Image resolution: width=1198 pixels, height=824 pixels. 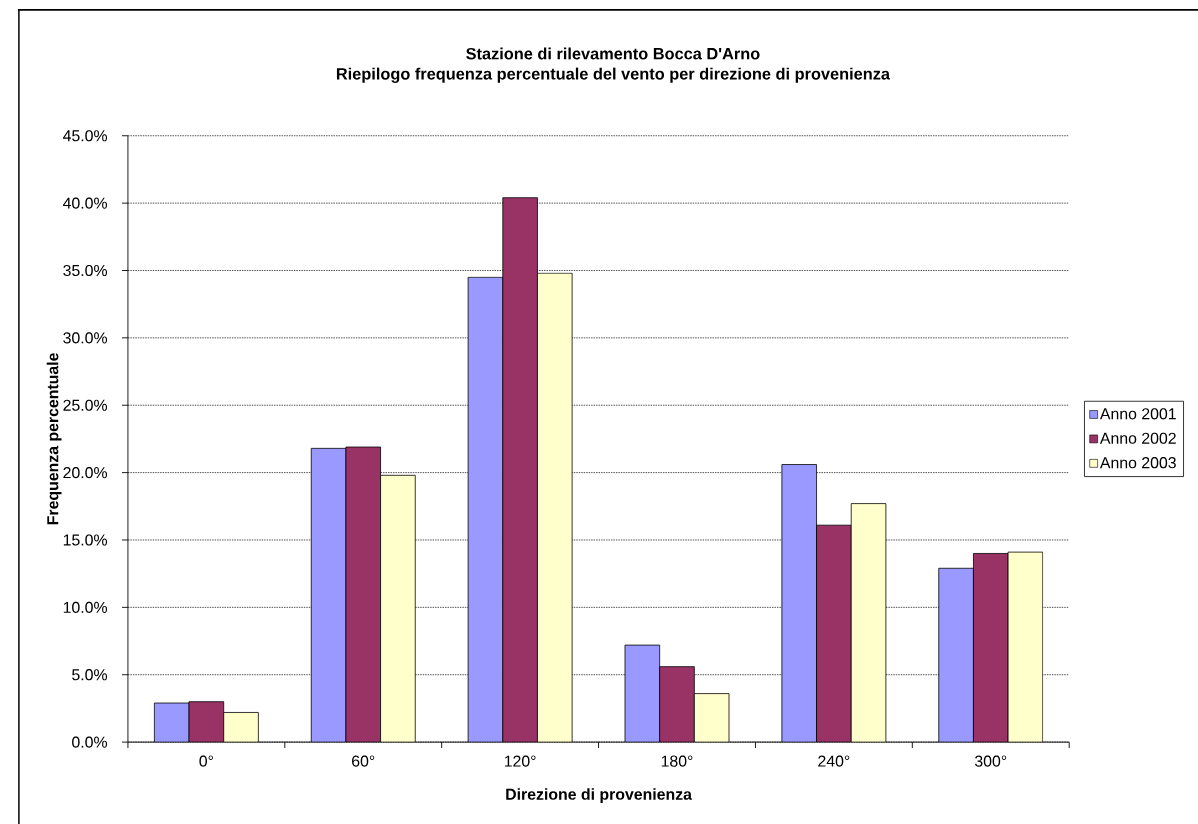 What do you see at coordinates (85, 135) in the screenshot?
I see `y-tick-label: 45.0%` at bounding box center [85, 135].